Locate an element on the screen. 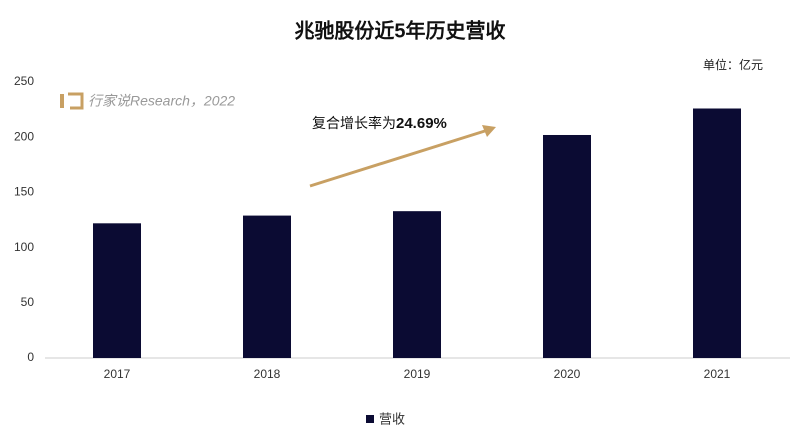 The width and height of the screenshot is (800, 443). legend-label: 营收 is located at coordinates (392, 418).